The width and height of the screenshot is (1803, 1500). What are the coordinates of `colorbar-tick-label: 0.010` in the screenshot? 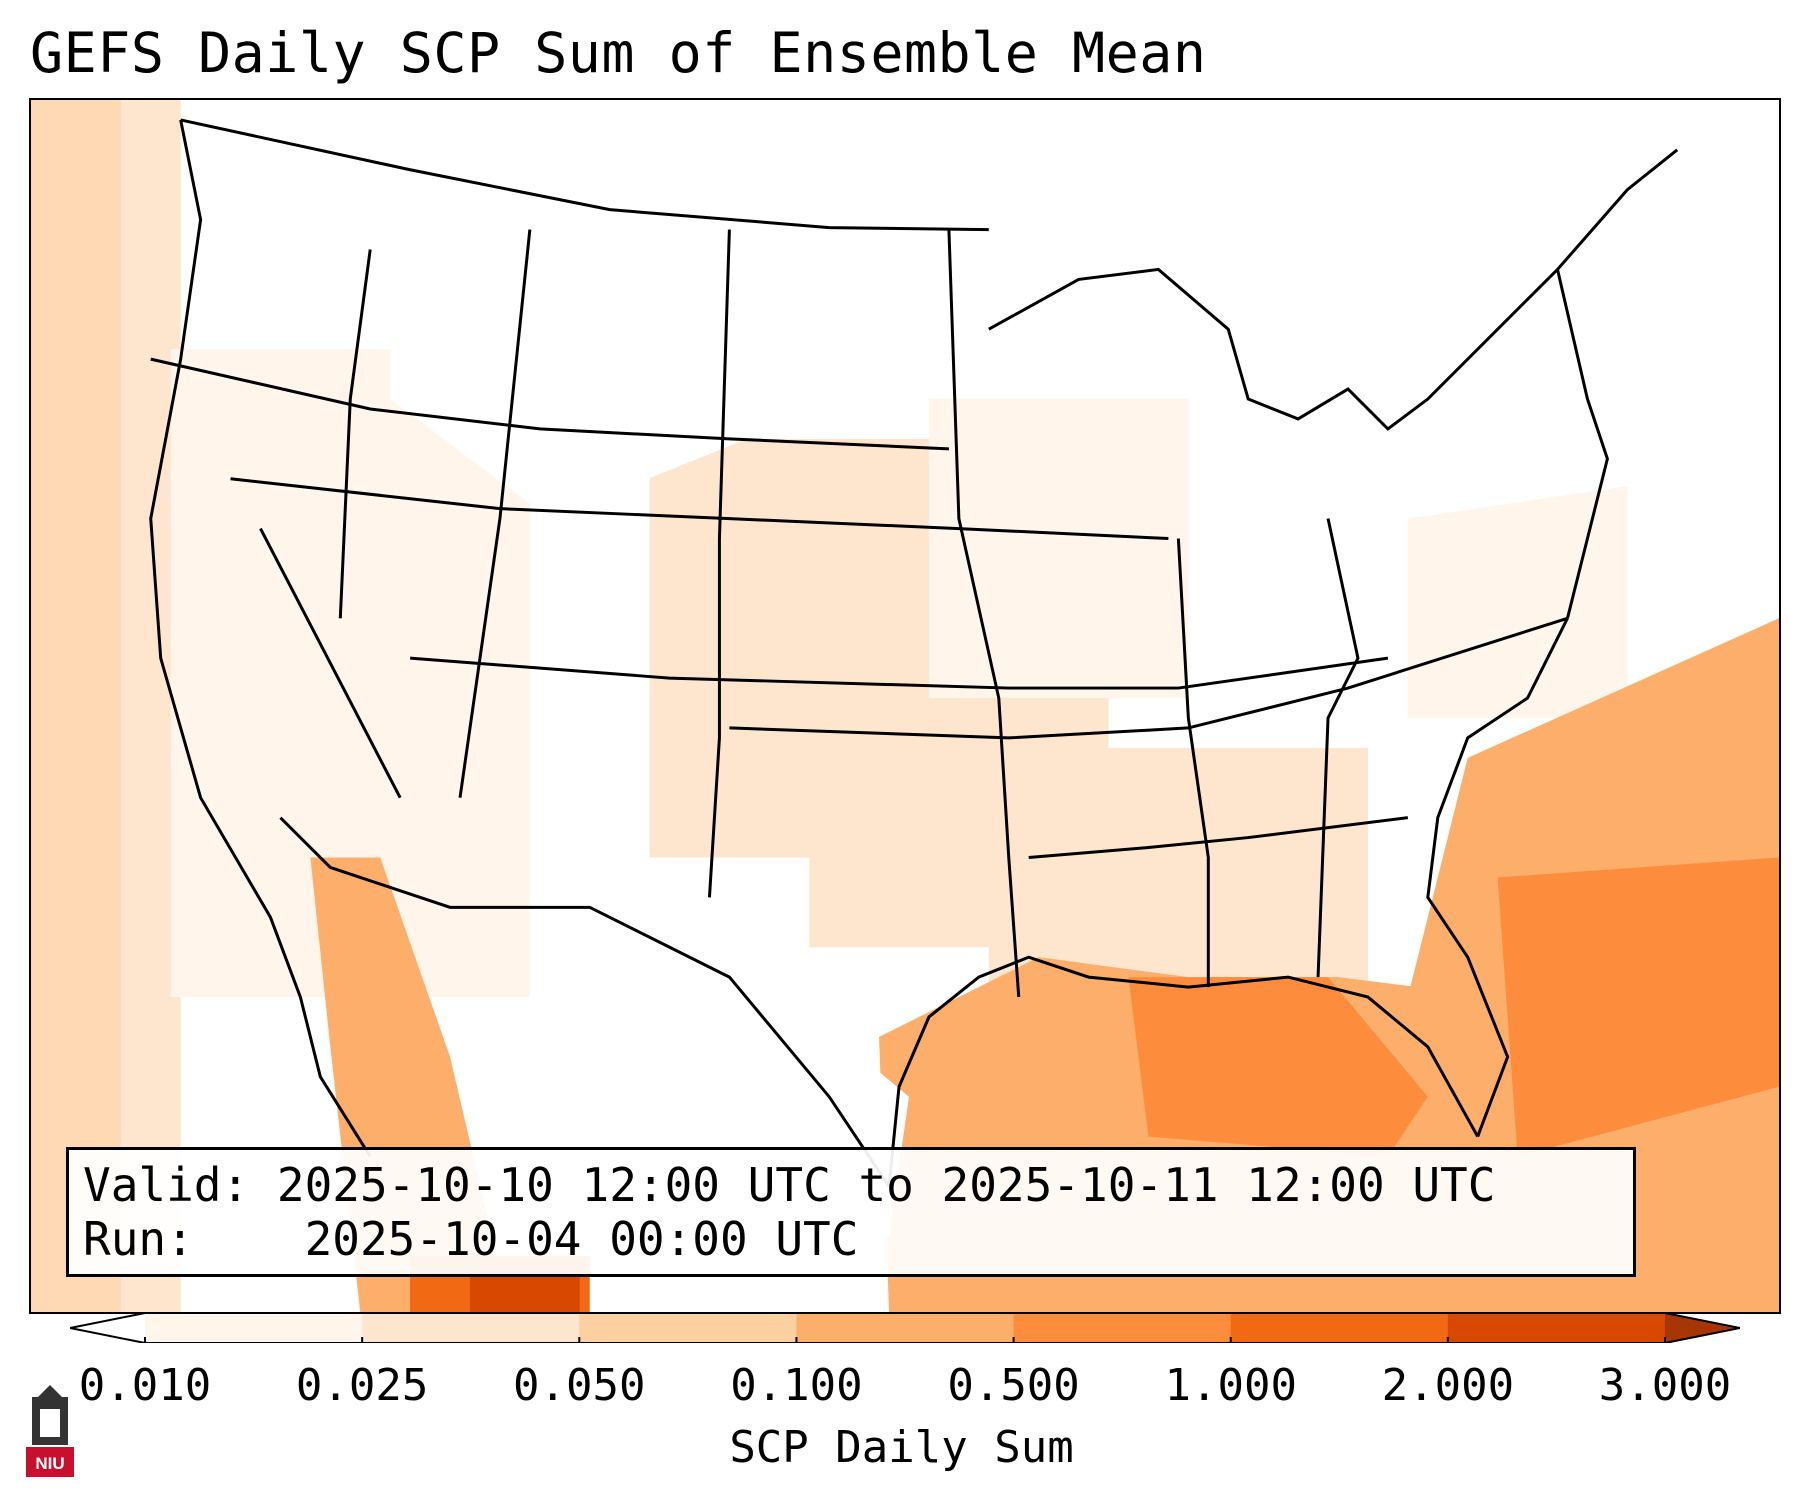 It's located at (145, 1385).